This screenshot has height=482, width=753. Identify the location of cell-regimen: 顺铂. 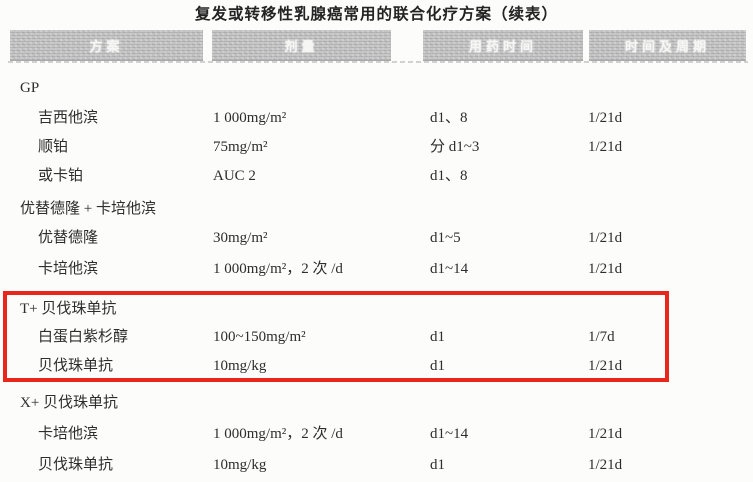
(53, 147).